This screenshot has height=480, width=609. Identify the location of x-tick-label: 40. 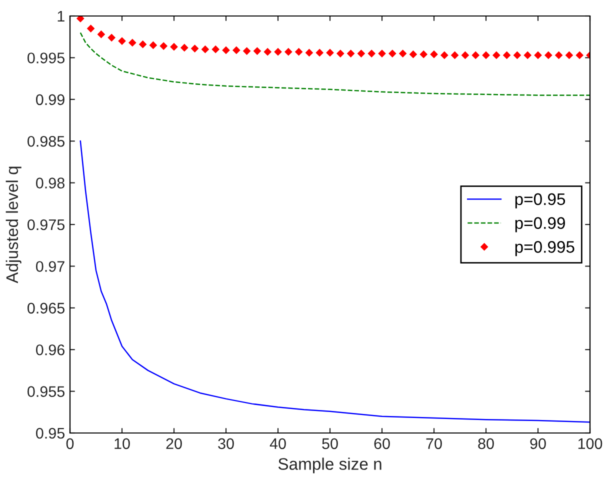
(278, 444).